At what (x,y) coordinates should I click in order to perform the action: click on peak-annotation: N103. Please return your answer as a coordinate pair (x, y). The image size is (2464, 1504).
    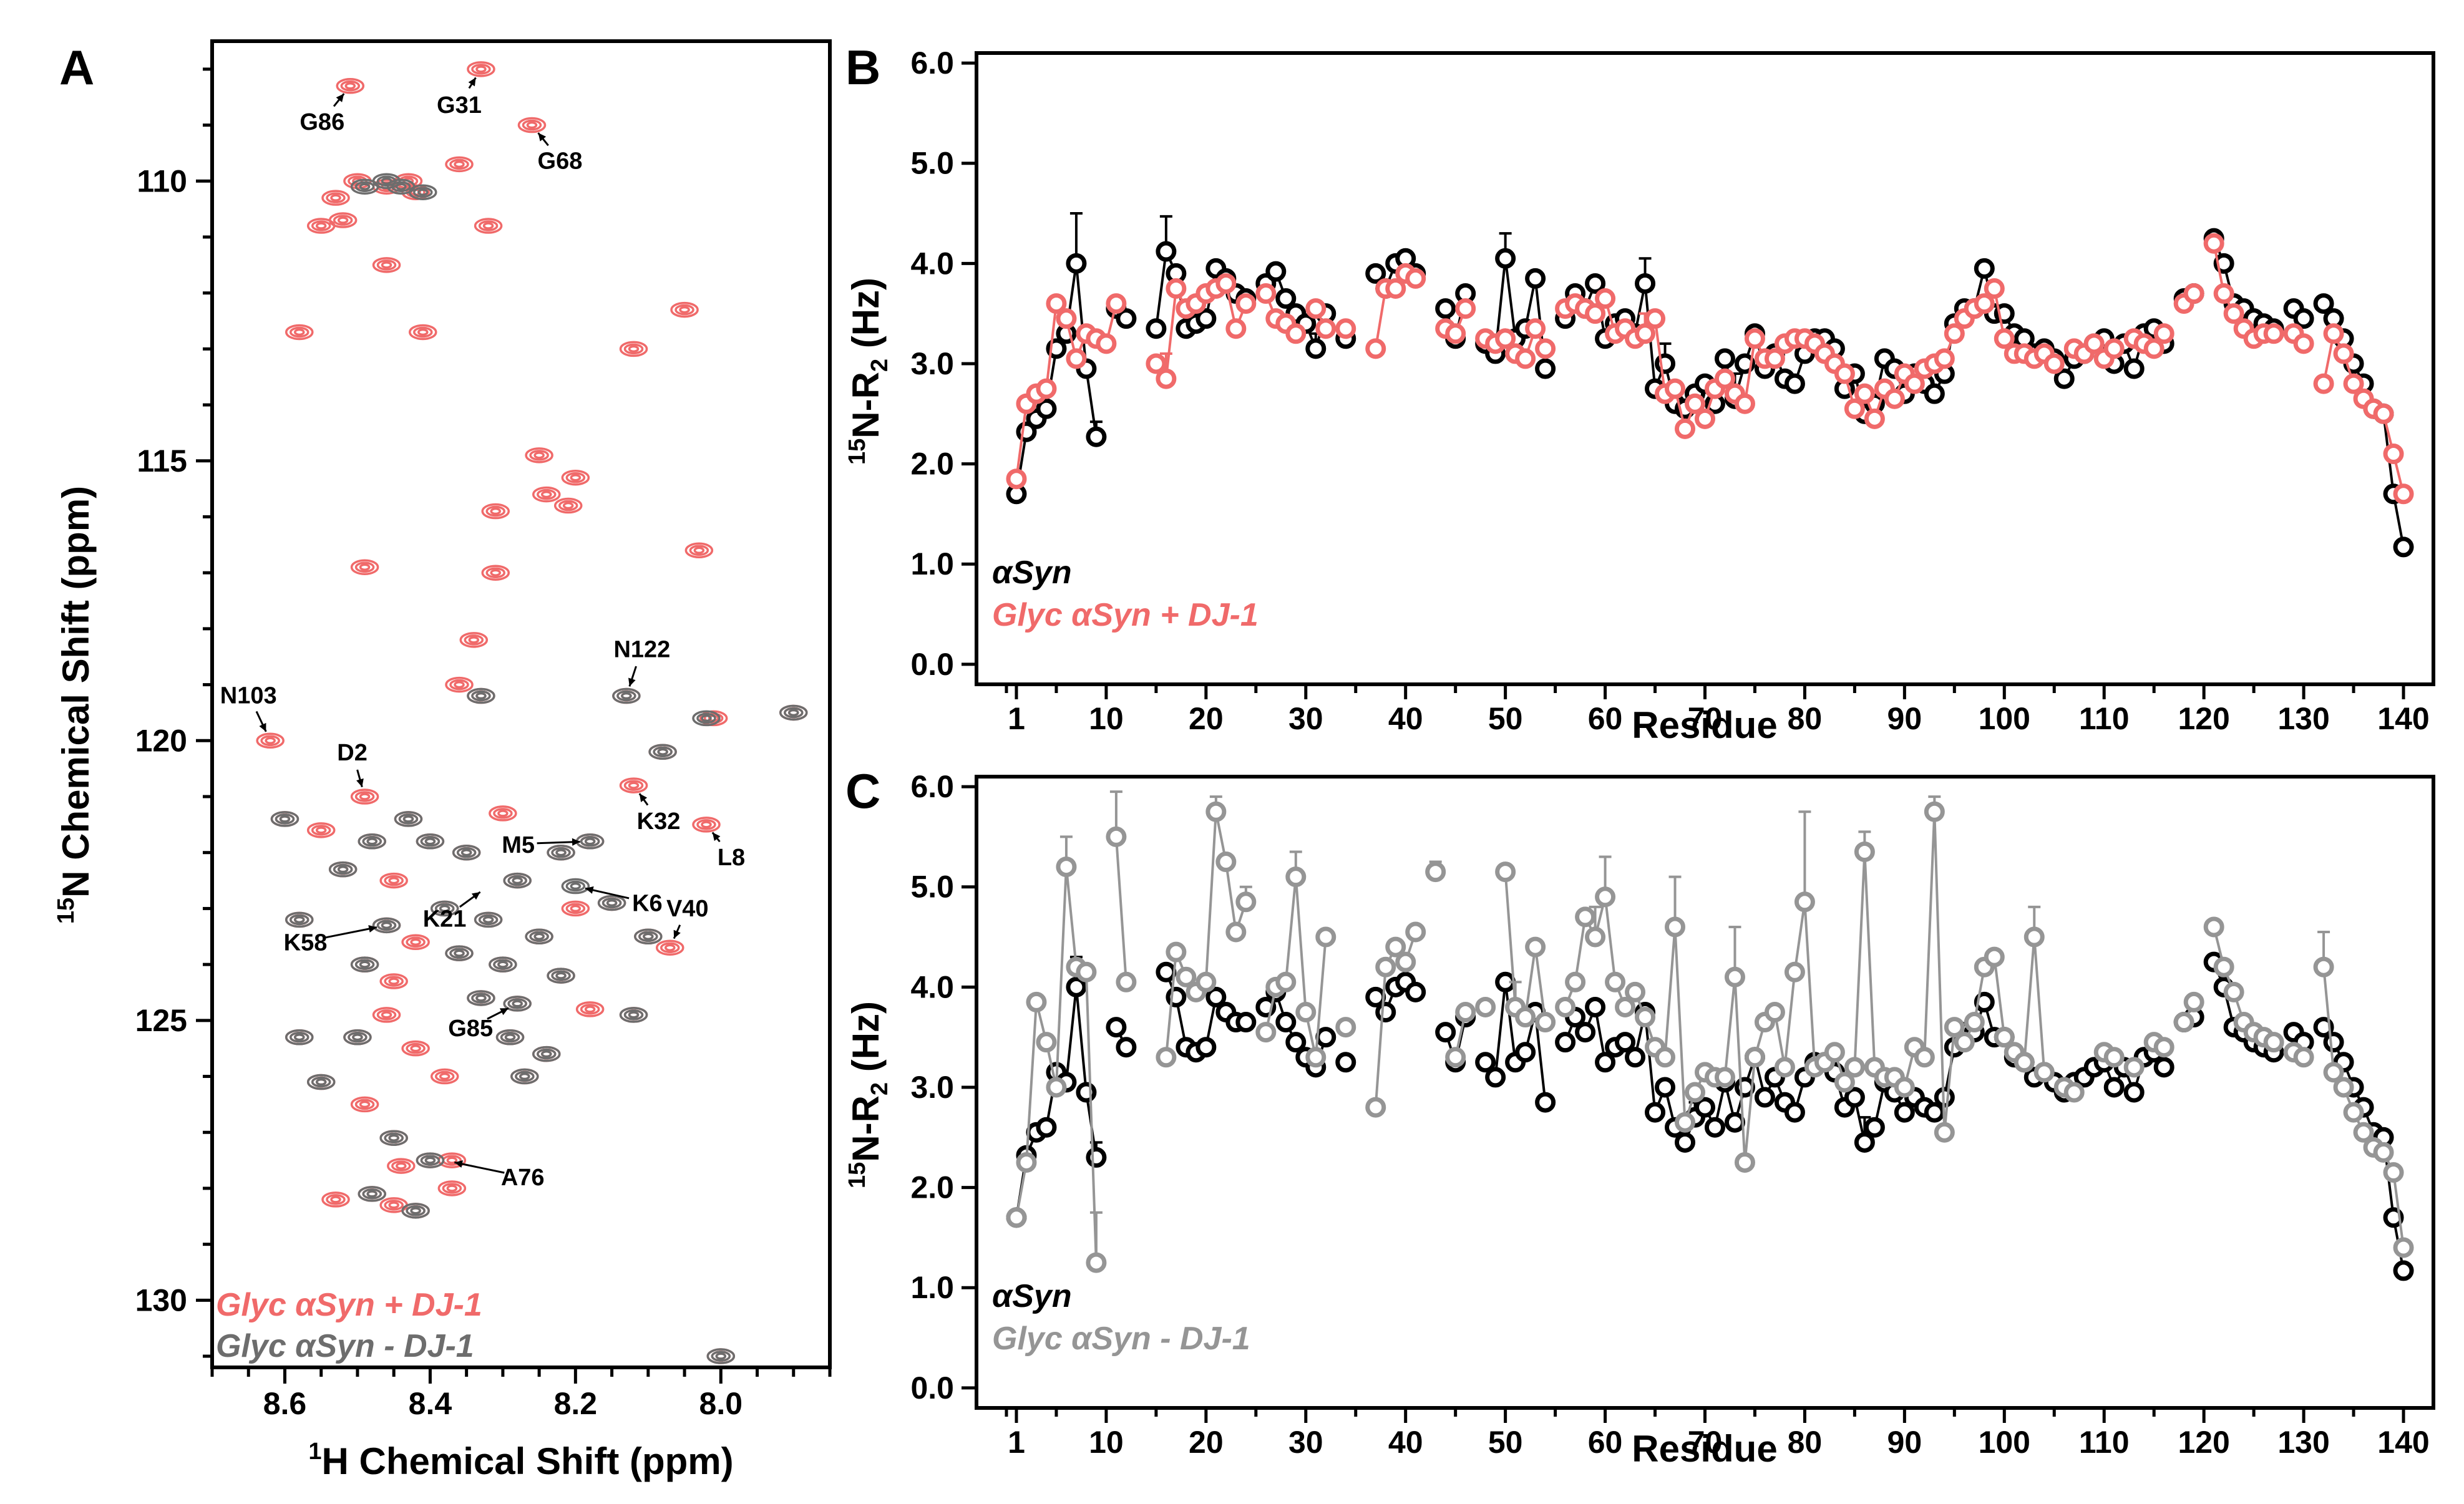
    Looking at the image, I should click on (248, 707).